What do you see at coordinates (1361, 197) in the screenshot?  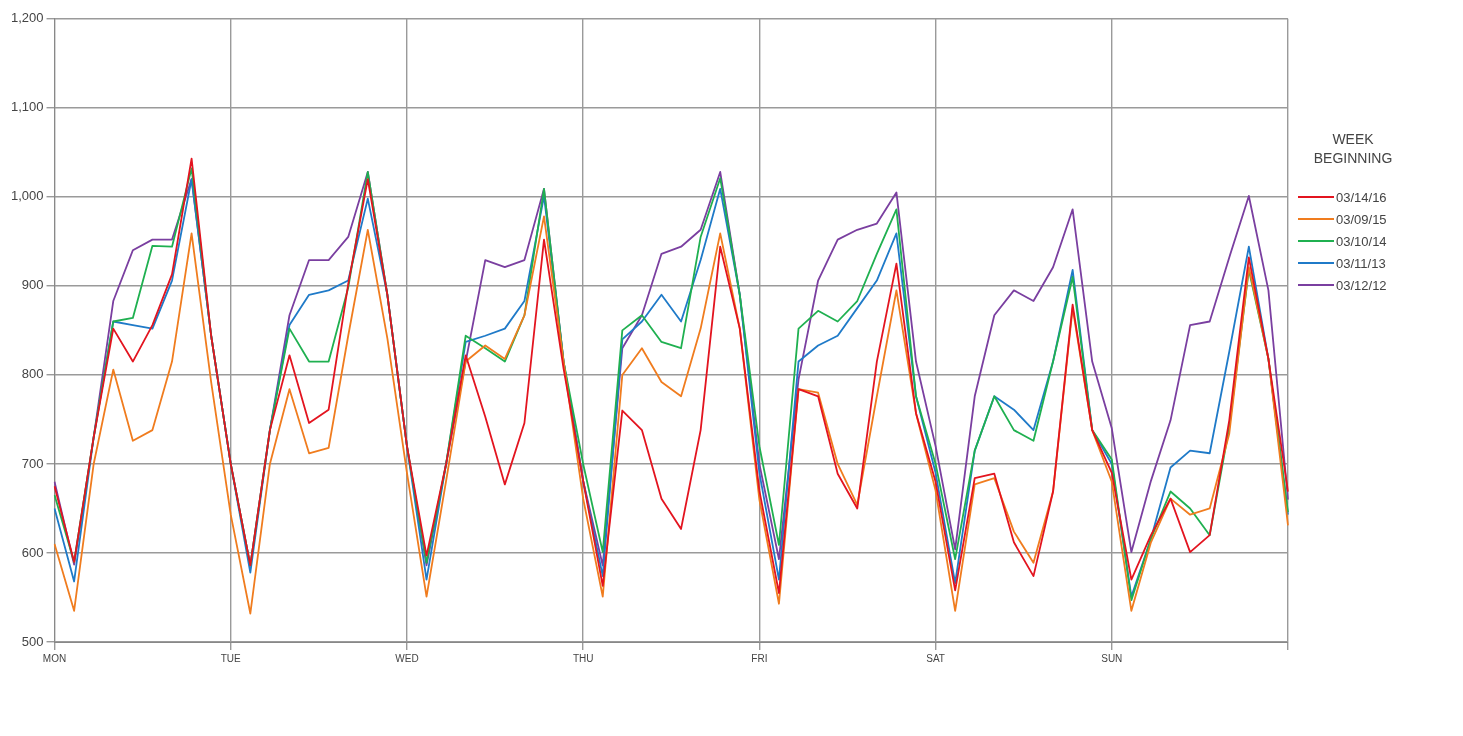 I see `legend-label: 03/14/16` at bounding box center [1361, 197].